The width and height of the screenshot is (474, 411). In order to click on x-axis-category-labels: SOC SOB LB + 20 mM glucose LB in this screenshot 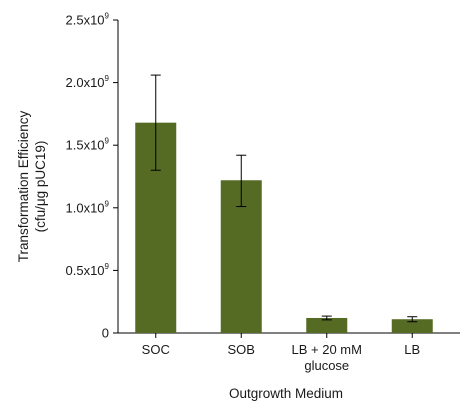, I will do `click(281, 353)`.